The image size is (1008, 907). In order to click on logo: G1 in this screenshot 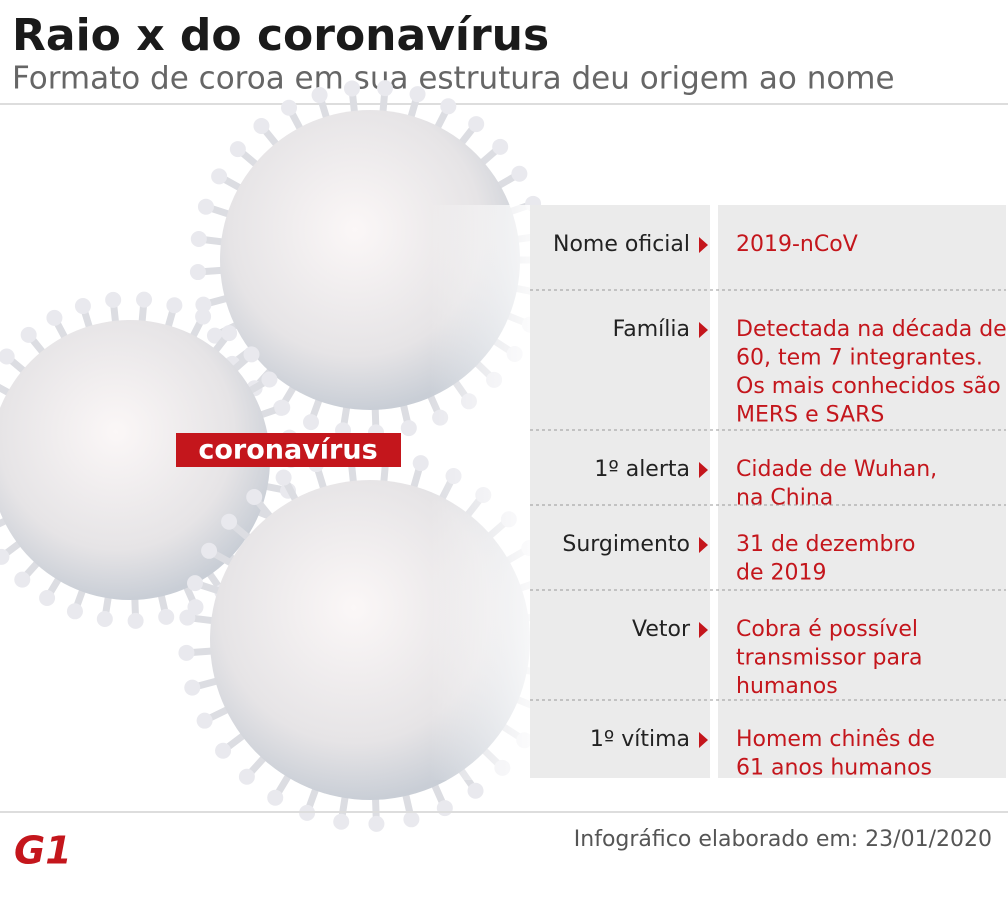, I will do `click(43, 851)`.